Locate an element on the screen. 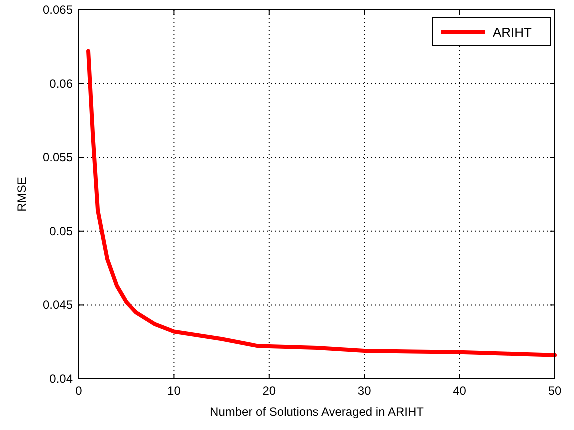 Image resolution: width=574 pixels, height=430 pixels. y-tick-label: 0.06 is located at coordinates (62, 83).